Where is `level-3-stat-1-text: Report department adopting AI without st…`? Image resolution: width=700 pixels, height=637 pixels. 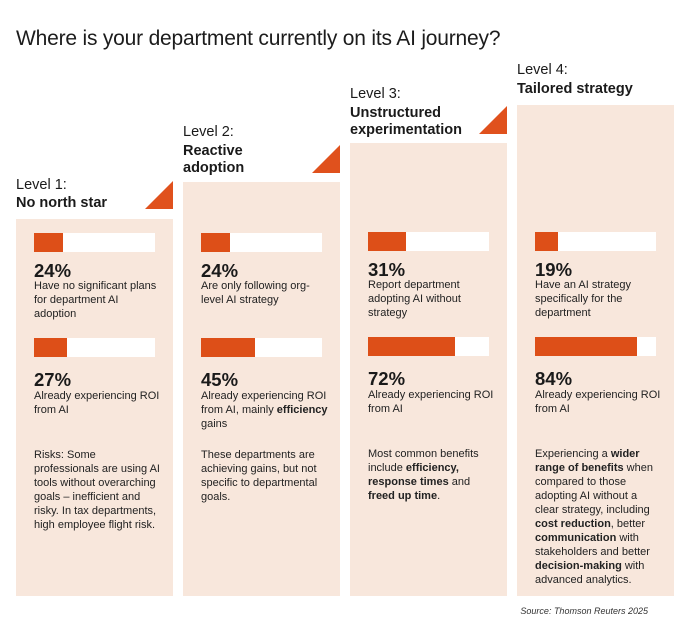 level-3-stat-1-text: Report department adopting AI without st… is located at coordinates (414, 299).